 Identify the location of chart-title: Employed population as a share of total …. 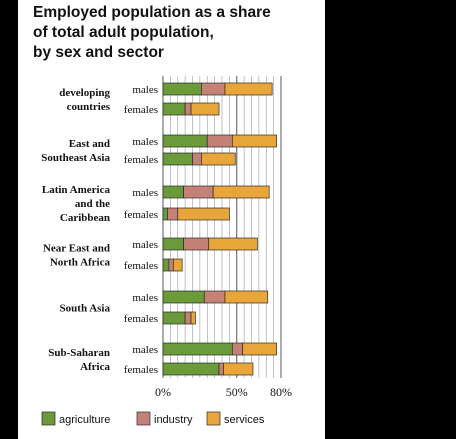
(152, 32).